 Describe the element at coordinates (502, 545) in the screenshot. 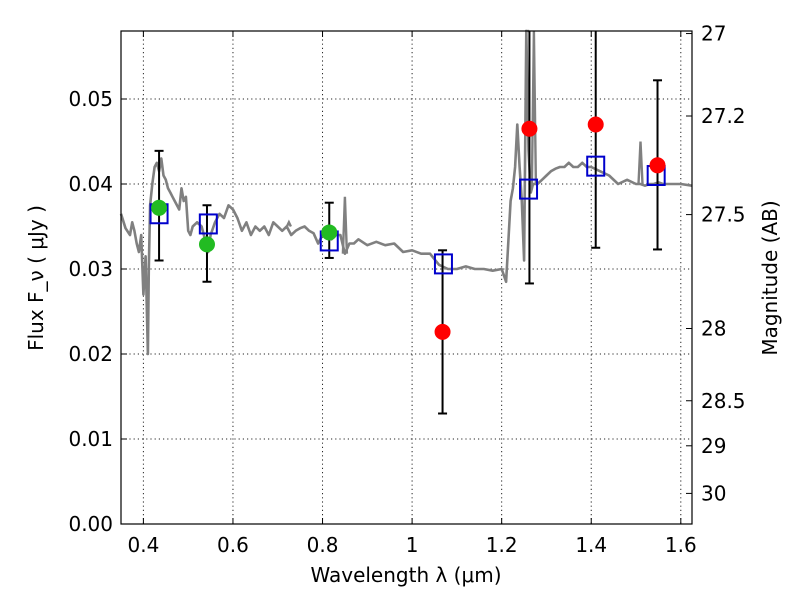

I see `x-tick-label: 1.2` at that location.